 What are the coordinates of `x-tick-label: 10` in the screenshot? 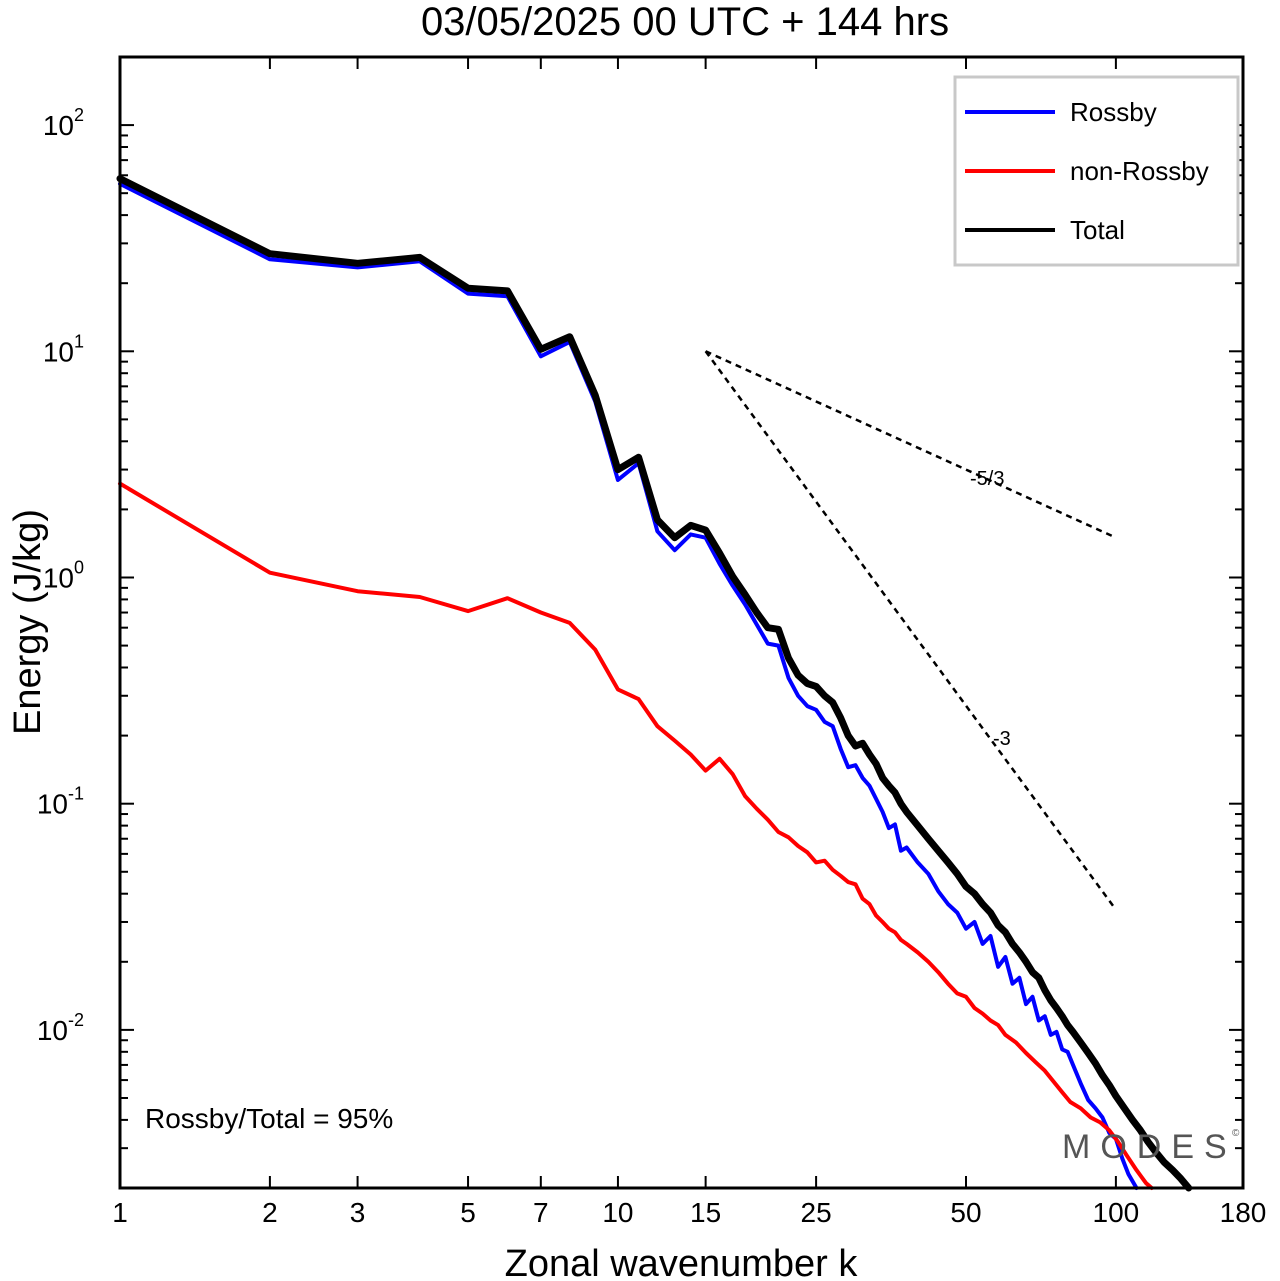 It's located at (617, 1212).